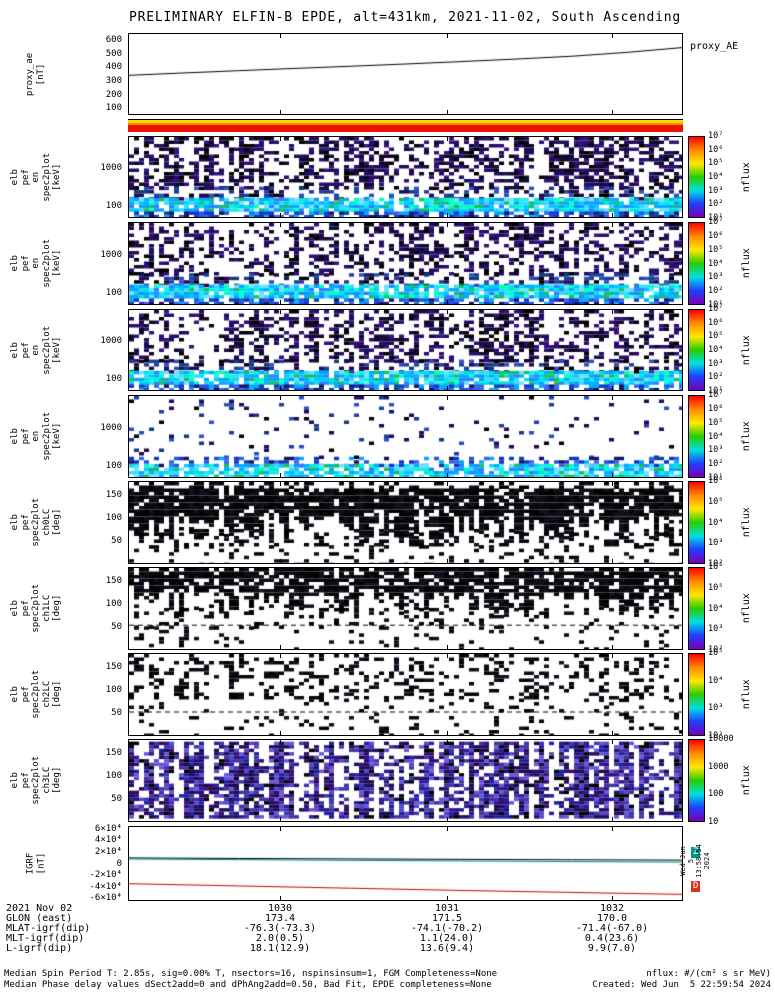  What do you see at coordinates (405, 608) in the screenshot?
I see `panel-canvas-ch1` at bounding box center [405, 608].